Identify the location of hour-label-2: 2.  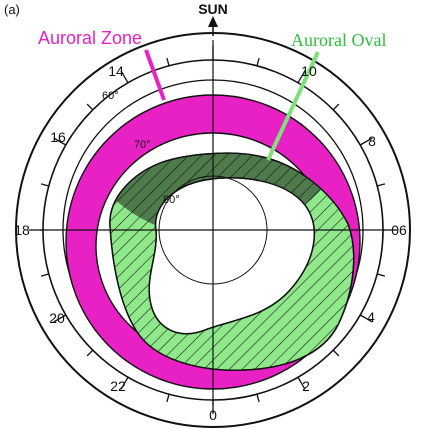
(306, 386).